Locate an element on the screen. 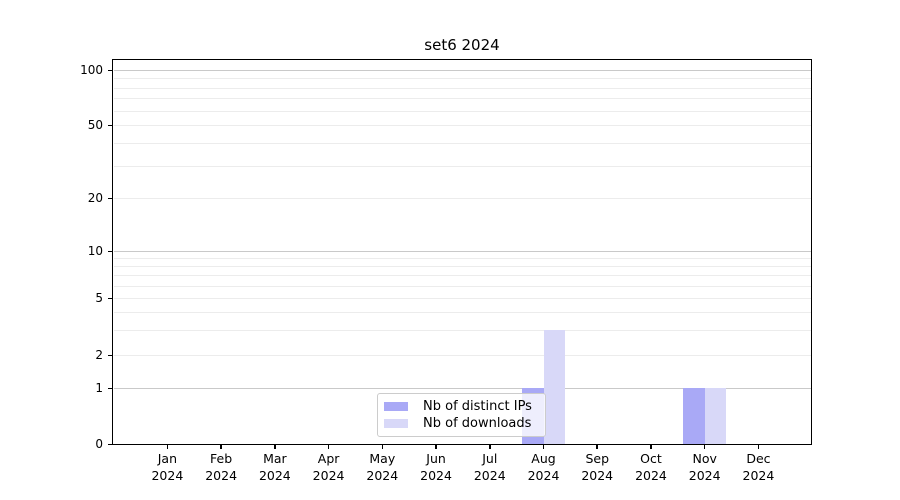  y-tick-label-20: 20 is located at coordinates (95, 198).